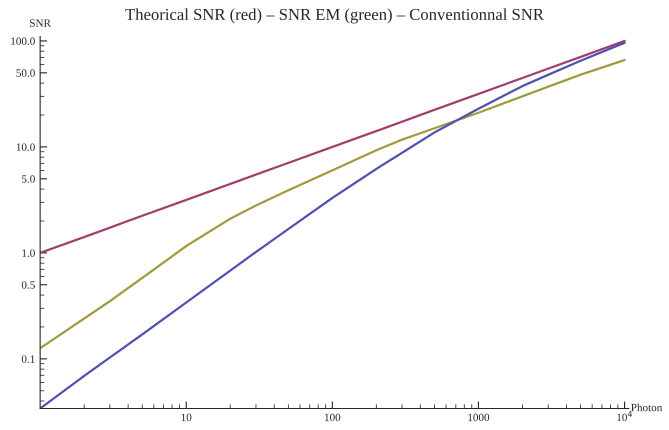 The image size is (669, 430). Describe the element at coordinates (25, 147) in the screenshot. I see `y-tick-label: 10.0` at that location.